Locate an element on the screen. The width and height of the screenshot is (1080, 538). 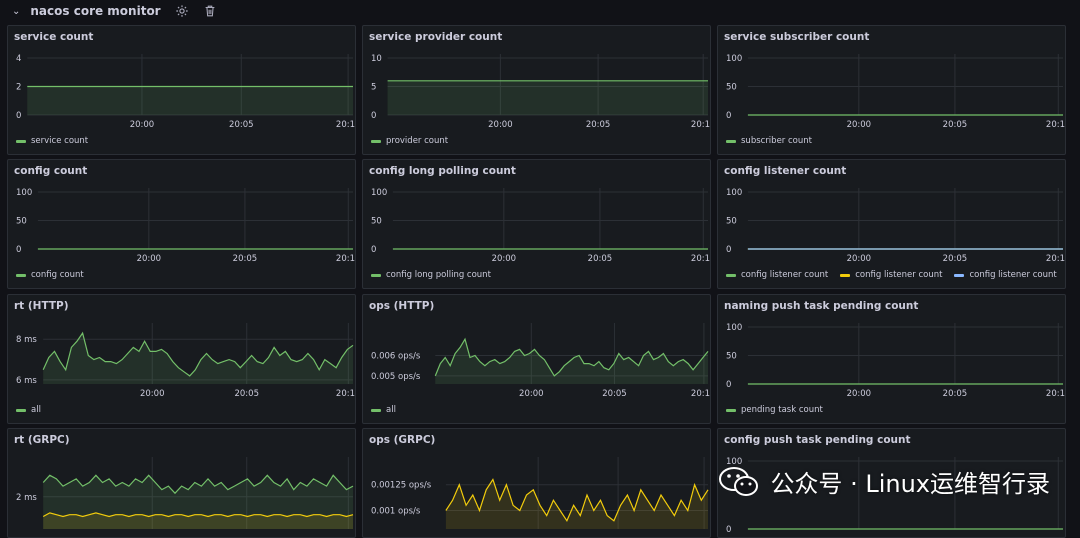
panel-title: config count is located at coordinates (51, 171).